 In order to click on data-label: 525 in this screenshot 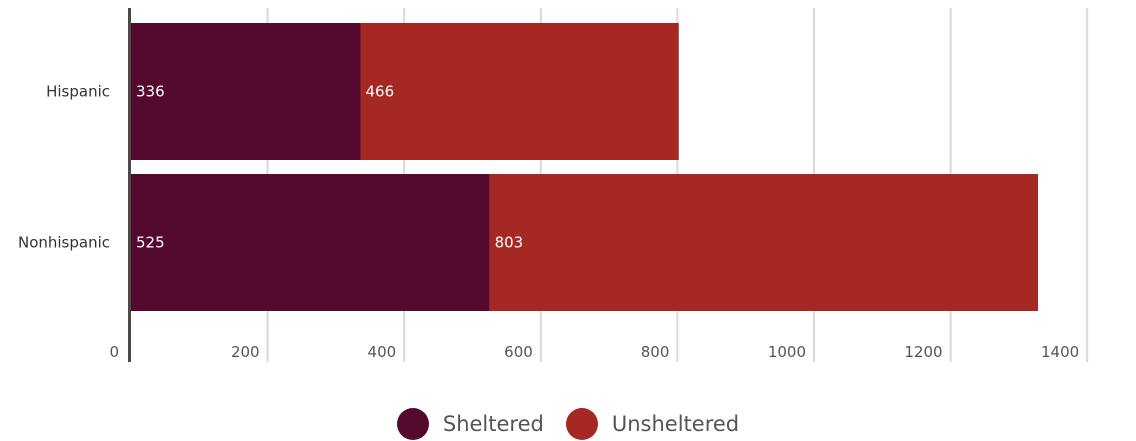, I will do `click(150, 243)`.